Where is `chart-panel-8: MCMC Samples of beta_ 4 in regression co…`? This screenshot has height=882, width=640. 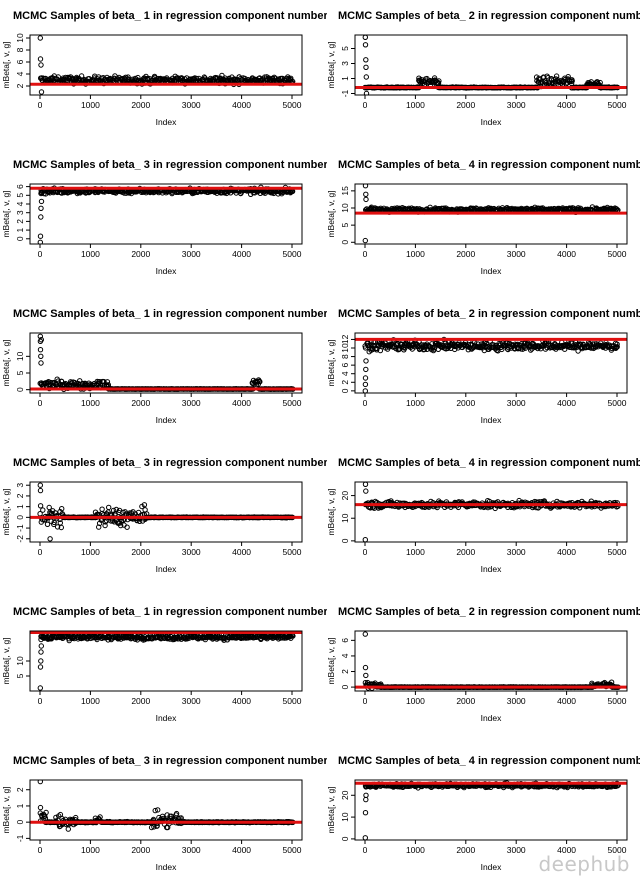
chart-panel-8: MCMC Samples of beta_ 4 in regression co… is located at coordinates (483, 515).